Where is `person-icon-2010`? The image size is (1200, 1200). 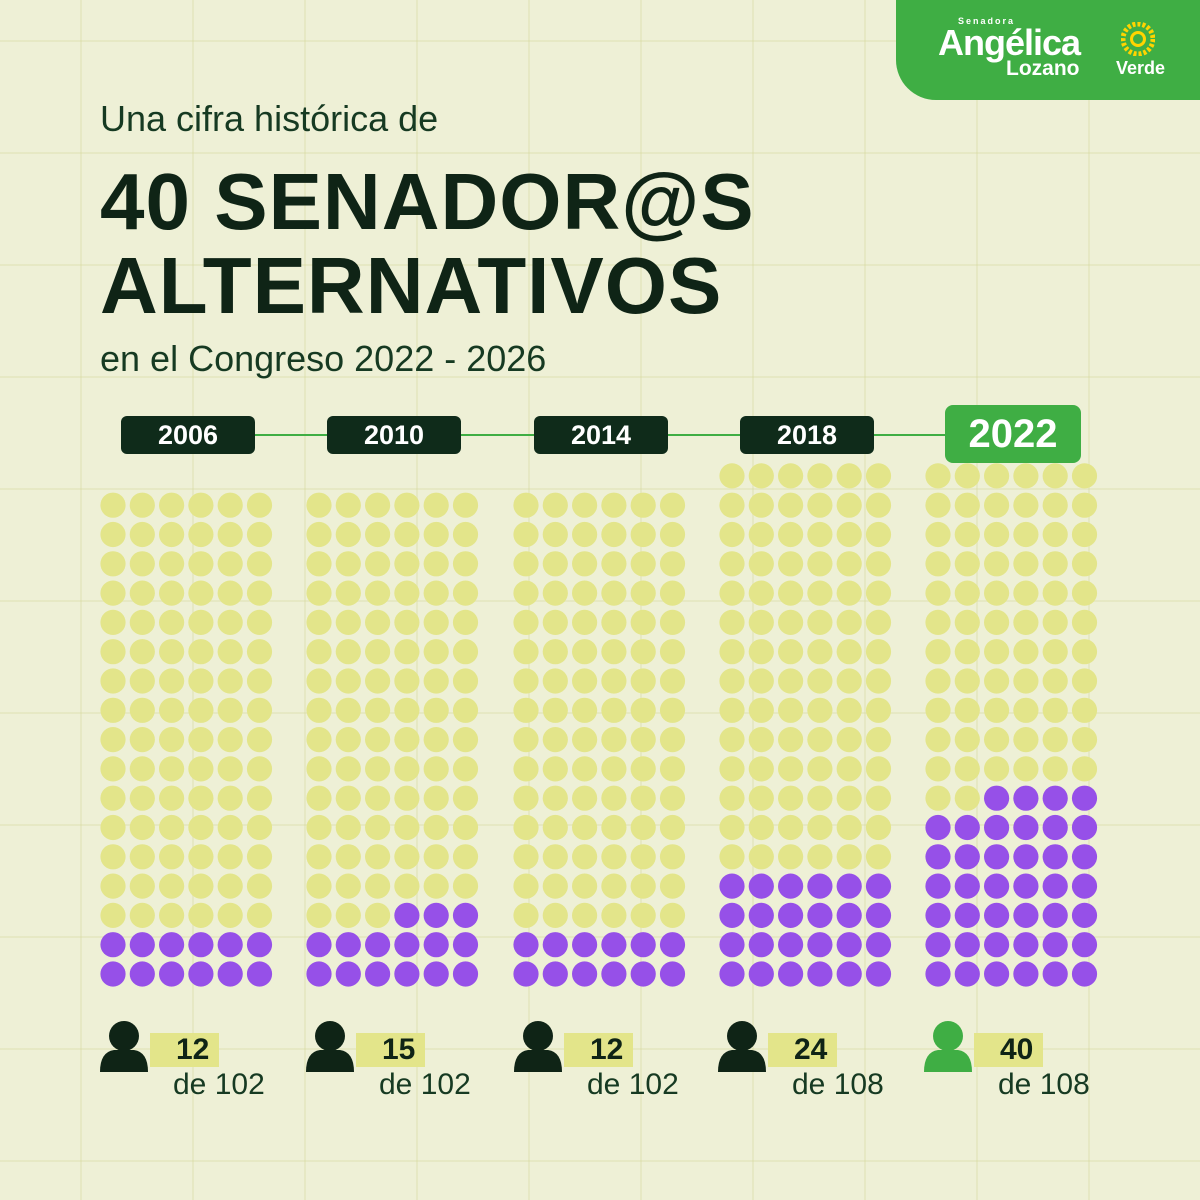
person-icon-2010 is located at coordinates (330, 1046).